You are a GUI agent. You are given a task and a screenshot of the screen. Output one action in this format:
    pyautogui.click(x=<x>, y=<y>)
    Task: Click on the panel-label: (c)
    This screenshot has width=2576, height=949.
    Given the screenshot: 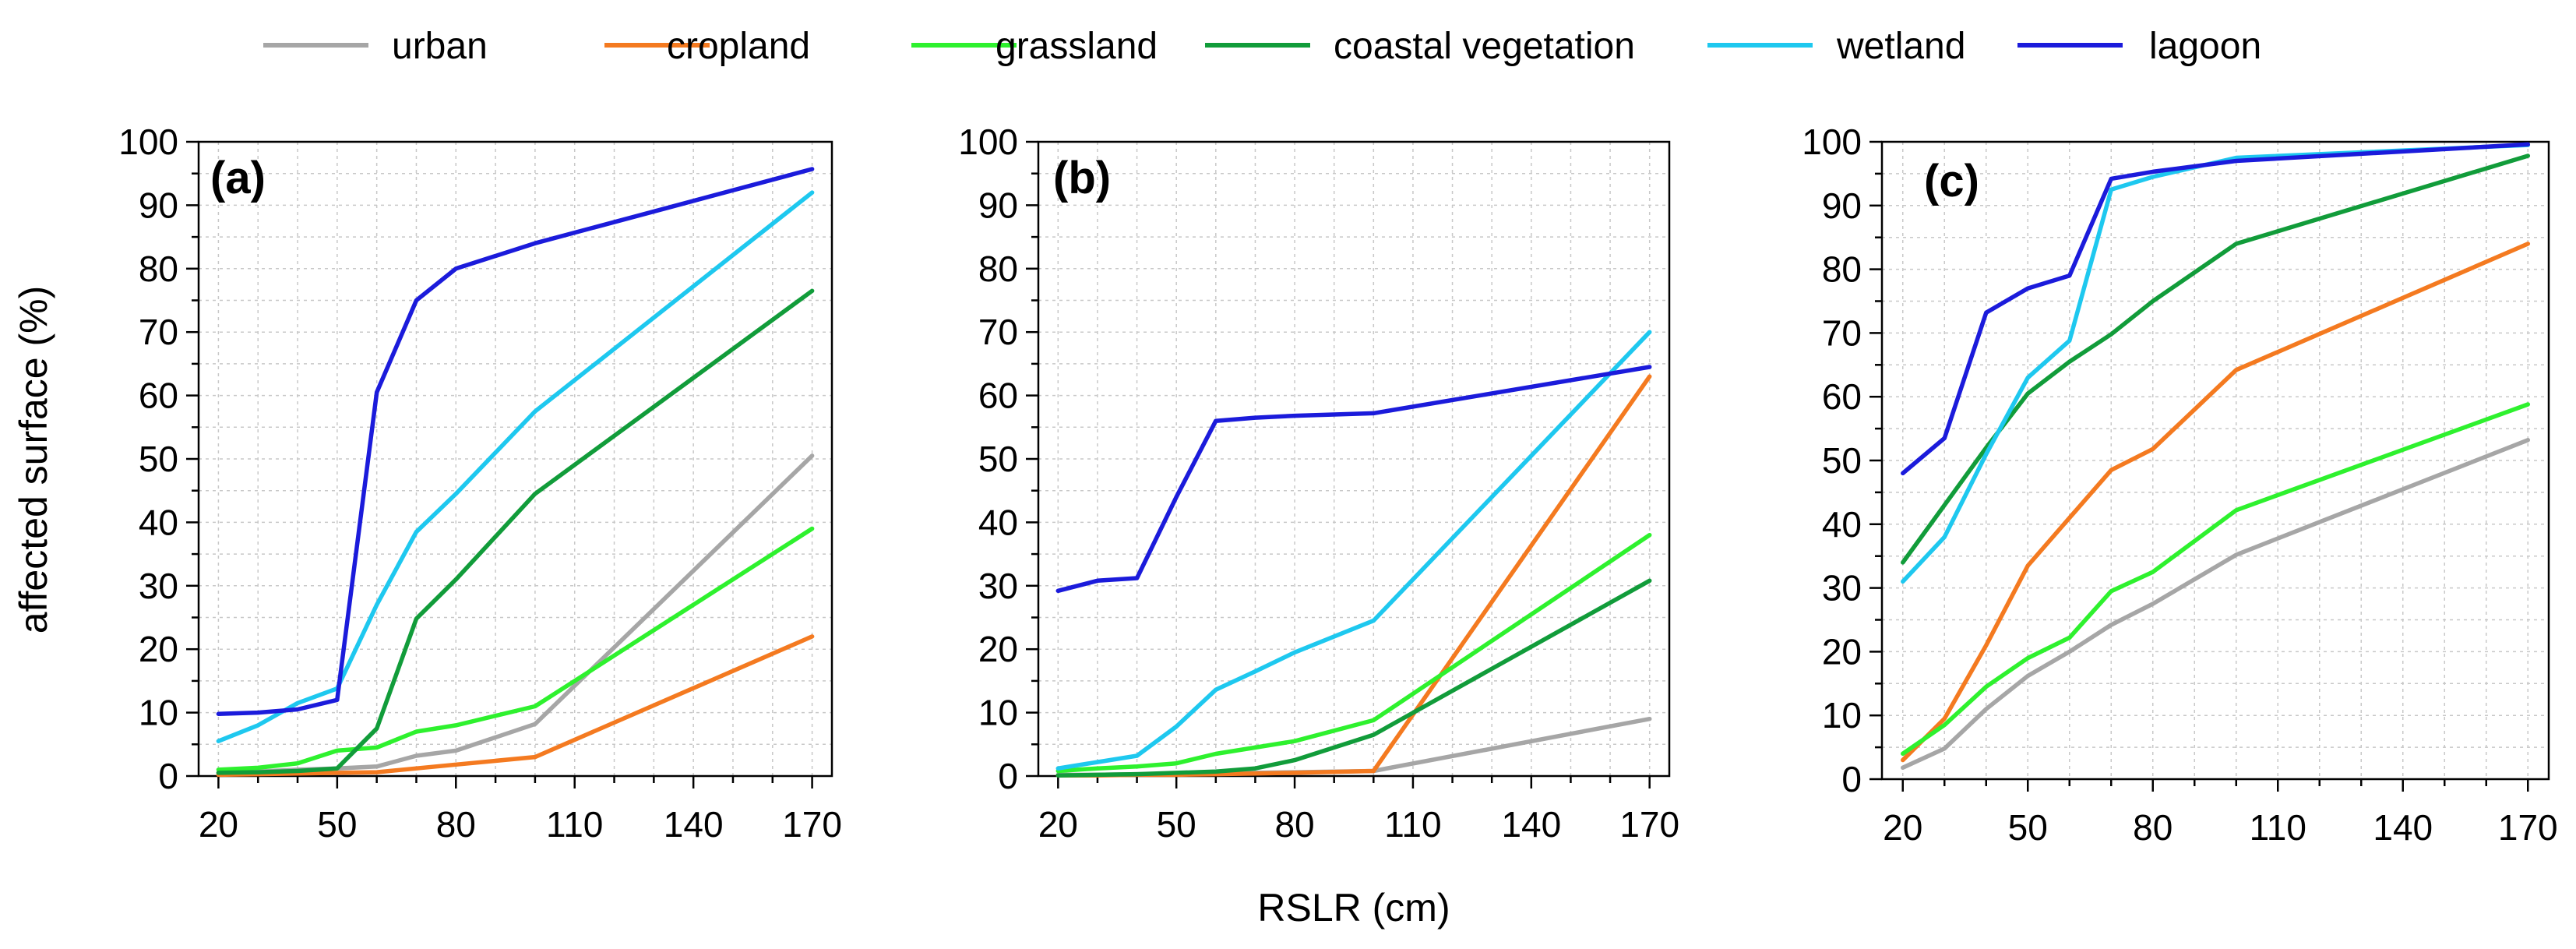 What is the action you would take?
    pyautogui.click(x=1952, y=181)
    